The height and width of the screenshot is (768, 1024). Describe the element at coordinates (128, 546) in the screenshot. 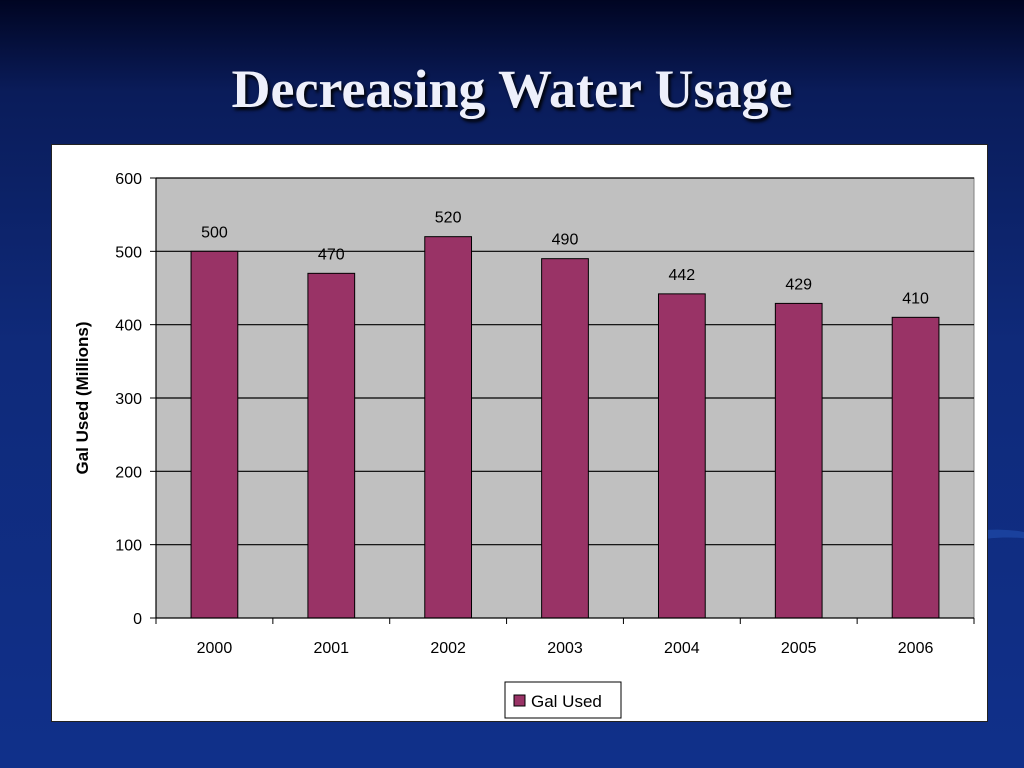

I see `y-tick-label: 100` at that location.